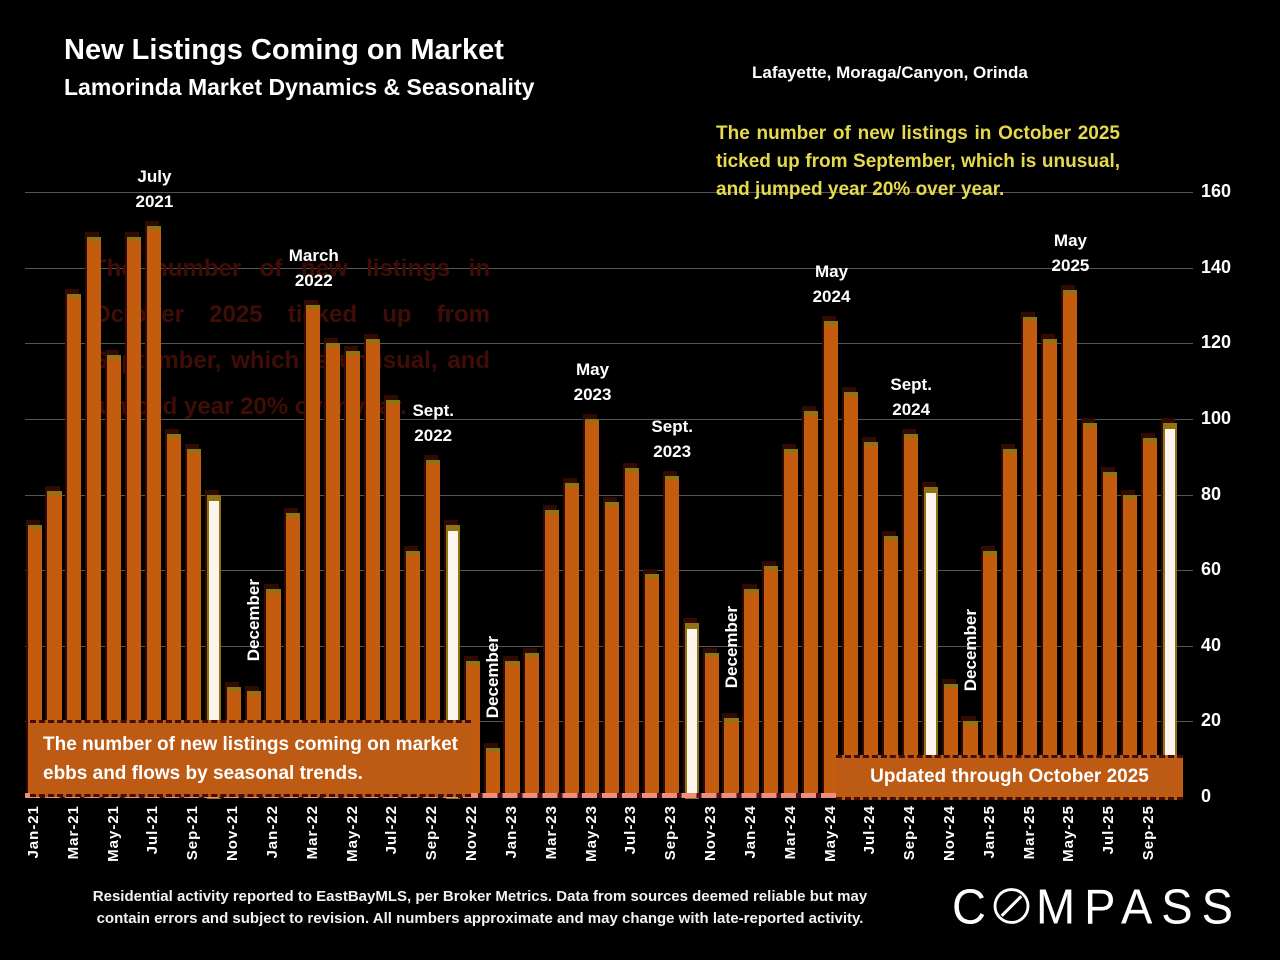 This screenshot has width=1280, height=960. What do you see at coordinates (33, 832) in the screenshot?
I see `x-axis-tick-label: Jan-21` at bounding box center [33, 832].